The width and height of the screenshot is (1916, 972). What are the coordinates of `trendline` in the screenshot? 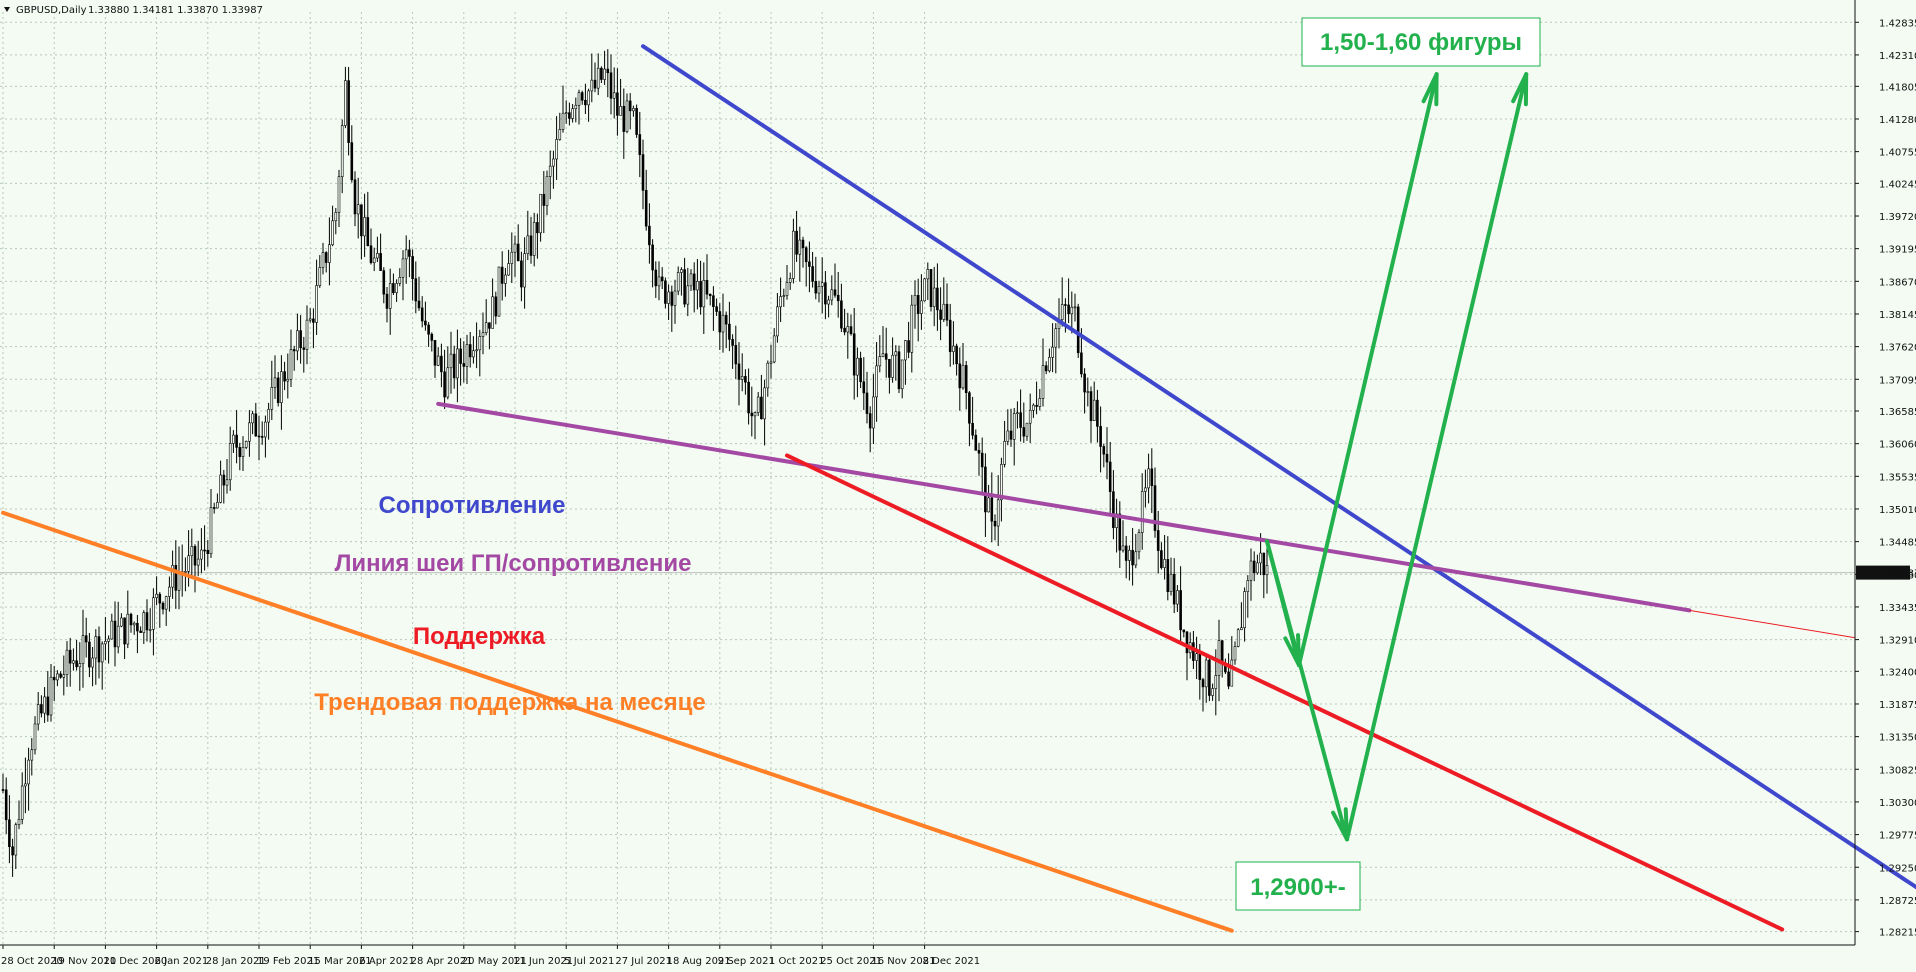 It's located at (1064, 507).